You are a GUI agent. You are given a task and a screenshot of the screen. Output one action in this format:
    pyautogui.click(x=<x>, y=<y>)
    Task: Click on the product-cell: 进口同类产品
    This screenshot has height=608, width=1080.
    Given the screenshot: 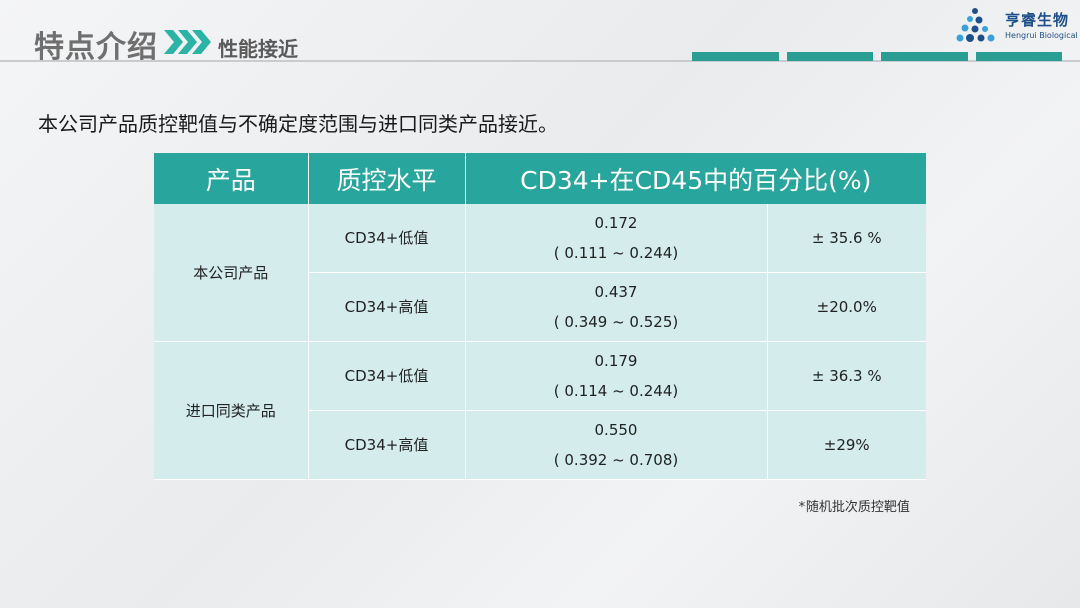 What is the action you would take?
    pyautogui.click(x=231, y=410)
    